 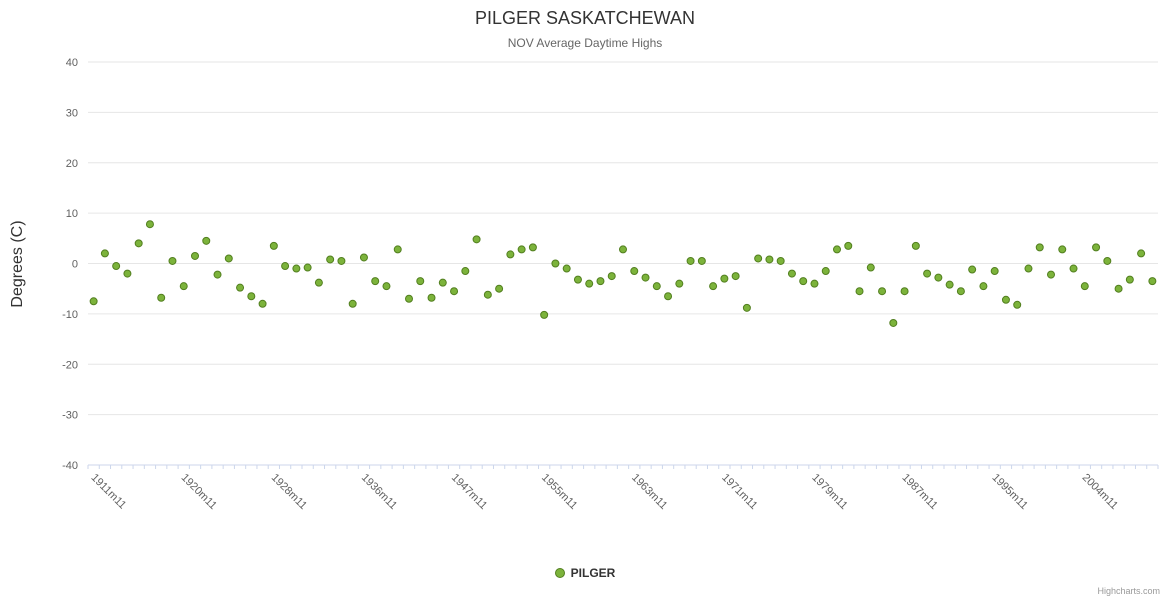 What do you see at coordinates (559, 573) in the screenshot?
I see `legend-marker-icon` at bounding box center [559, 573].